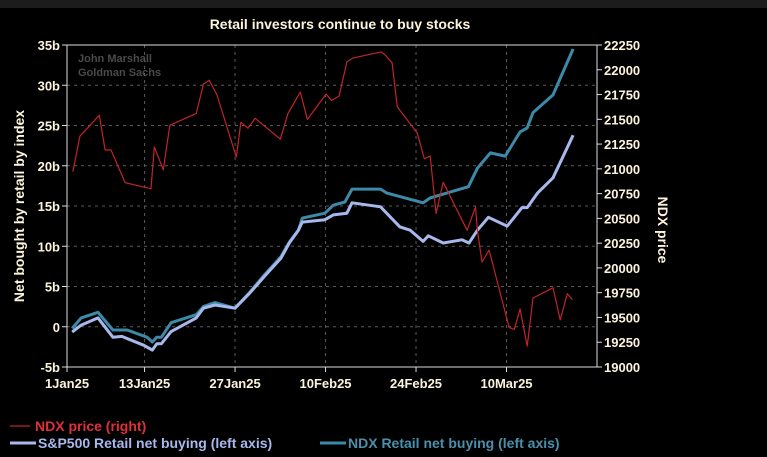  I want to click on y-tick-label-left: 35b, so click(49, 45).